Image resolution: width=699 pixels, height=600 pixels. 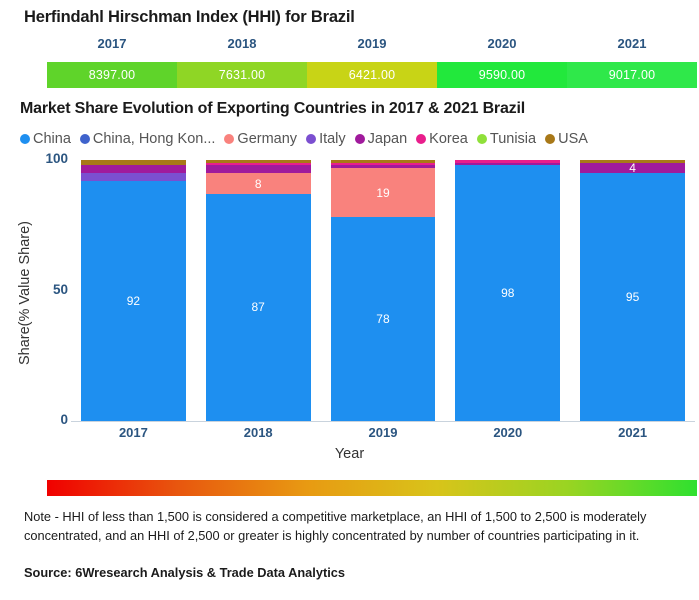 I want to click on concentration-scale-bar, so click(x=372, y=488).